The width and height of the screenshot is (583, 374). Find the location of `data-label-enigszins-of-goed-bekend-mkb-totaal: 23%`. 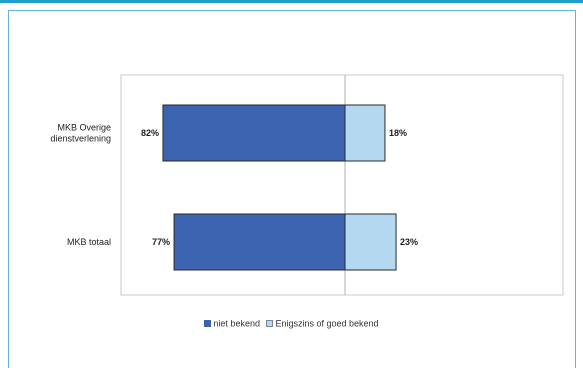

data-label-enigszins-of-goed-bekend-mkb-totaal: 23% is located at coordinates (409, 242).